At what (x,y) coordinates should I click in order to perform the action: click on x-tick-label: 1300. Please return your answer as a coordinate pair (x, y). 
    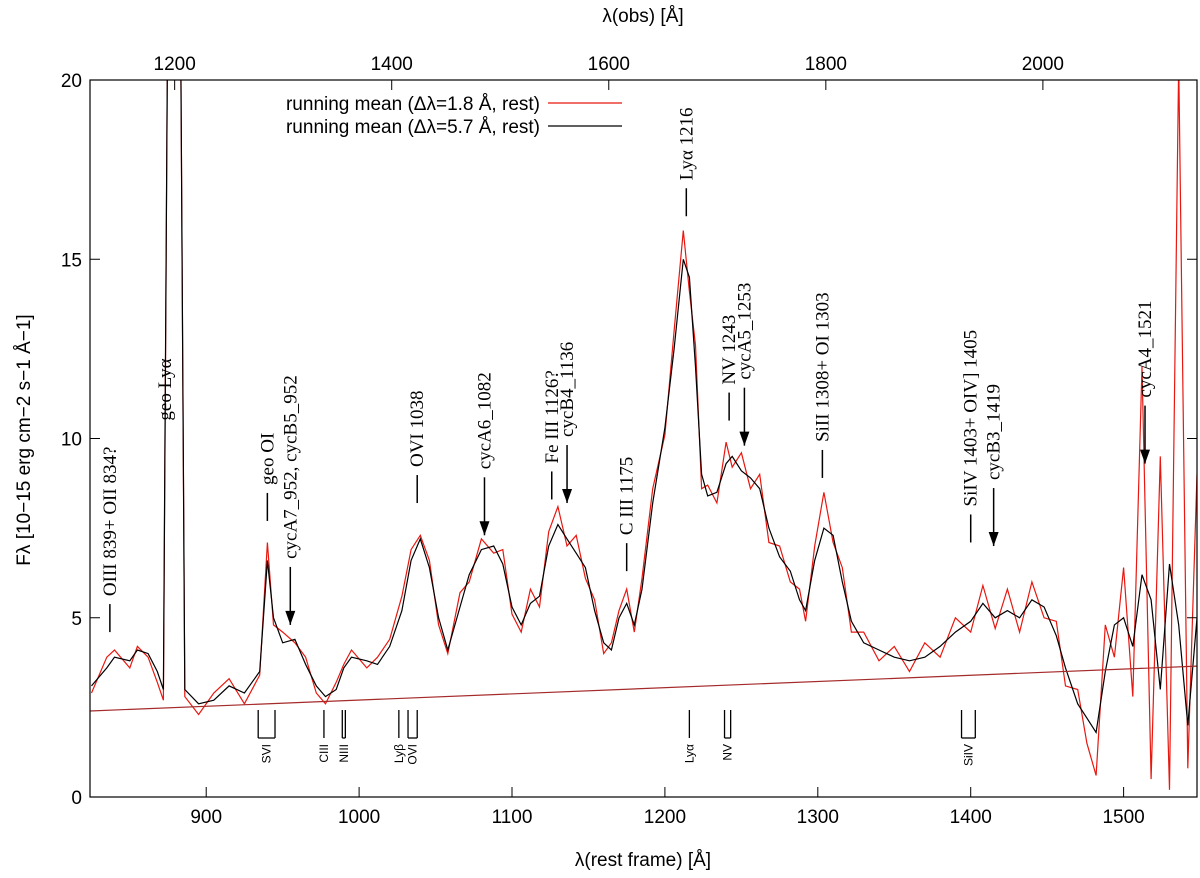
    Looking at the image, I should click on (818, 817).